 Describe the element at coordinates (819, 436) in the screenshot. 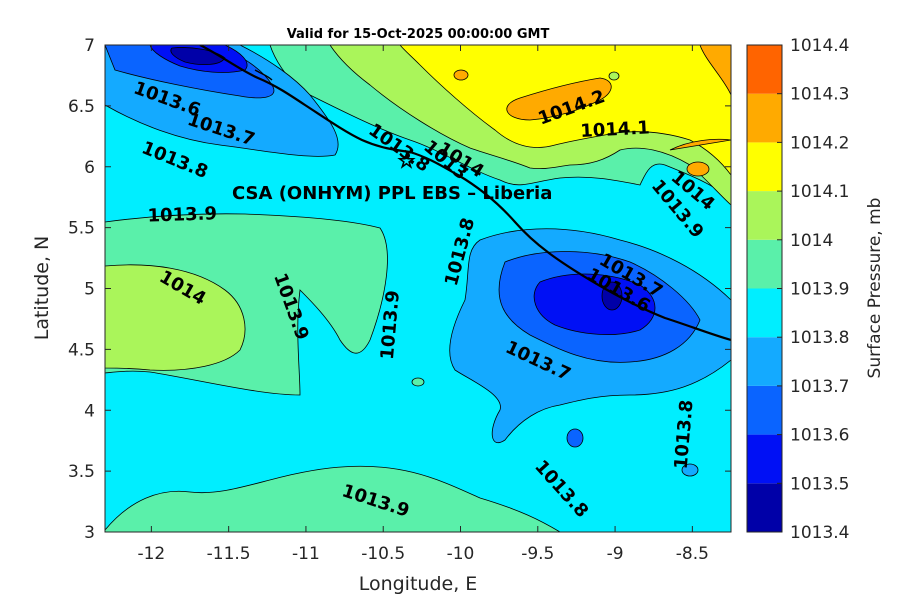

I see `colorbar-tick-label: 1013.6` at that location.